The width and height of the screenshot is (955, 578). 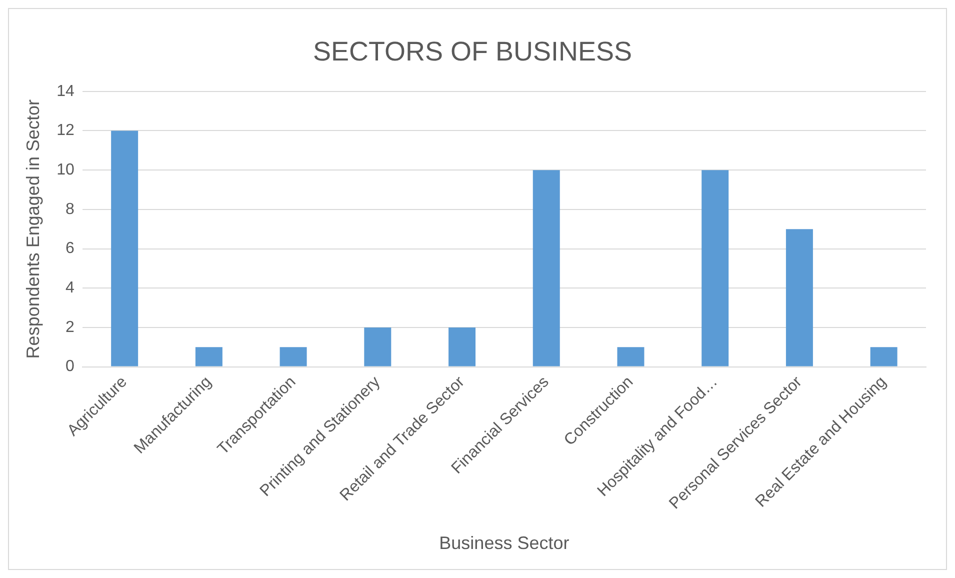 I want to click on y-tick-label: 12, so click(x=65, y=131).